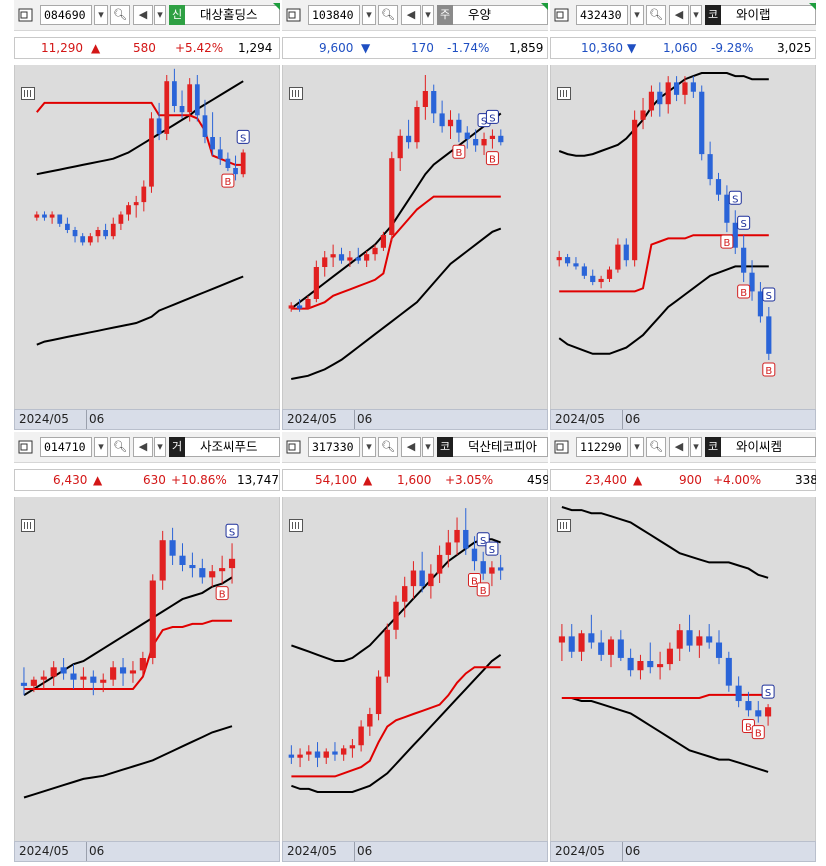  What do you see at coordinates (258, 480) in the screenshot?
I see `volume-value: 13,747` at bounding box center [258, 480].